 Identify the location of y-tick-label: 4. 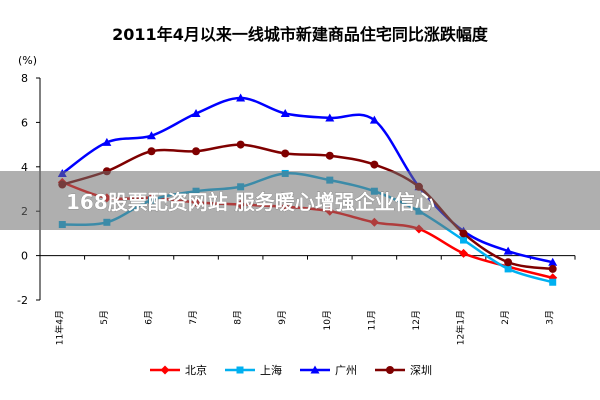
(24, 167).